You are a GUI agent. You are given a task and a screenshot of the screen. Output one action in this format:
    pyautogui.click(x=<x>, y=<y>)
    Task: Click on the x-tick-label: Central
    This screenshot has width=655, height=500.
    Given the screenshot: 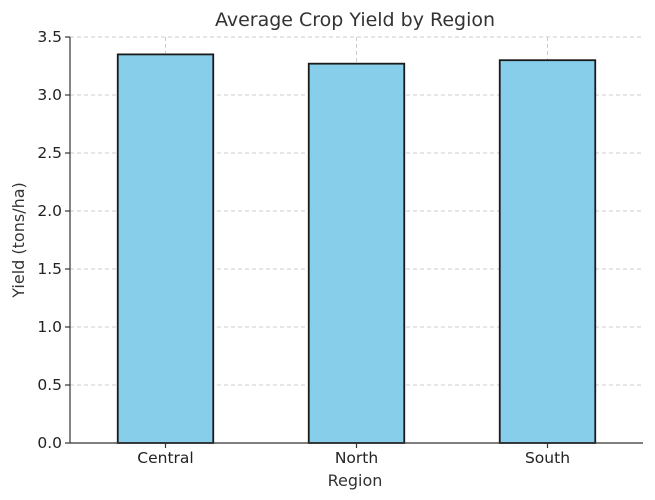 What is the action you would take?
    pyautogui.click(x=165, y=458)
    